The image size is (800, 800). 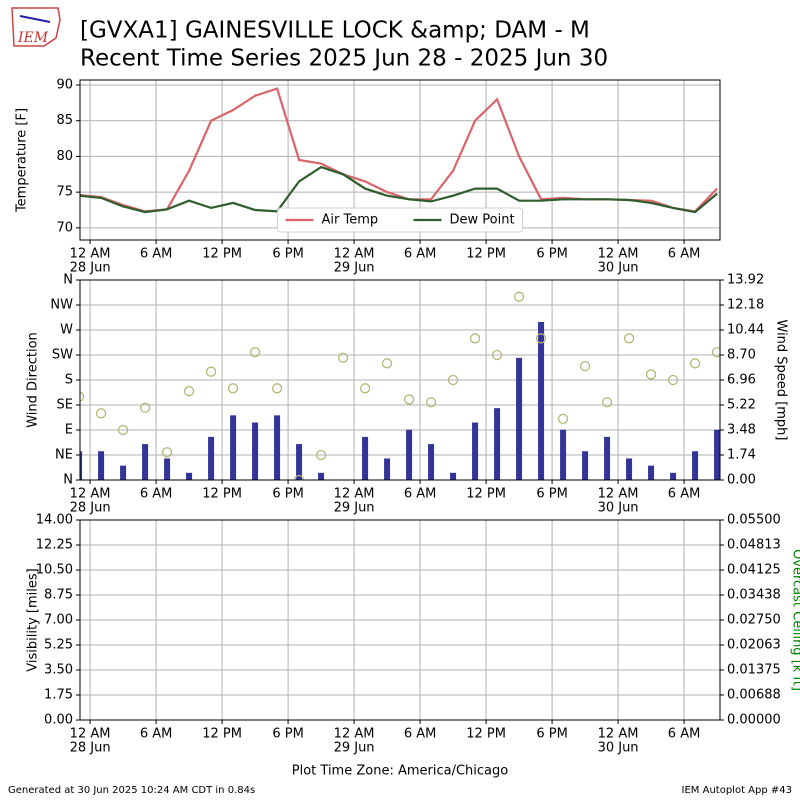 What do you see at coordinates (58, 620) in the screenshot?
I see `y-tick-label: 7.00` at bounding box center [58, 620].